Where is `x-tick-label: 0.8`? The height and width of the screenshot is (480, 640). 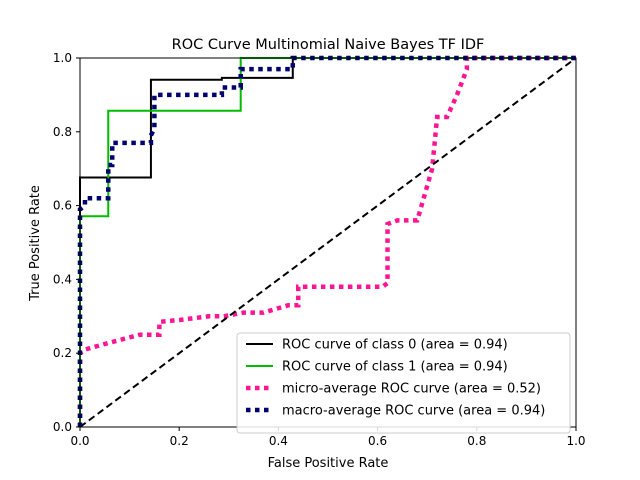 x-tick-label: 0.8 is located at coordinates (476, 441).